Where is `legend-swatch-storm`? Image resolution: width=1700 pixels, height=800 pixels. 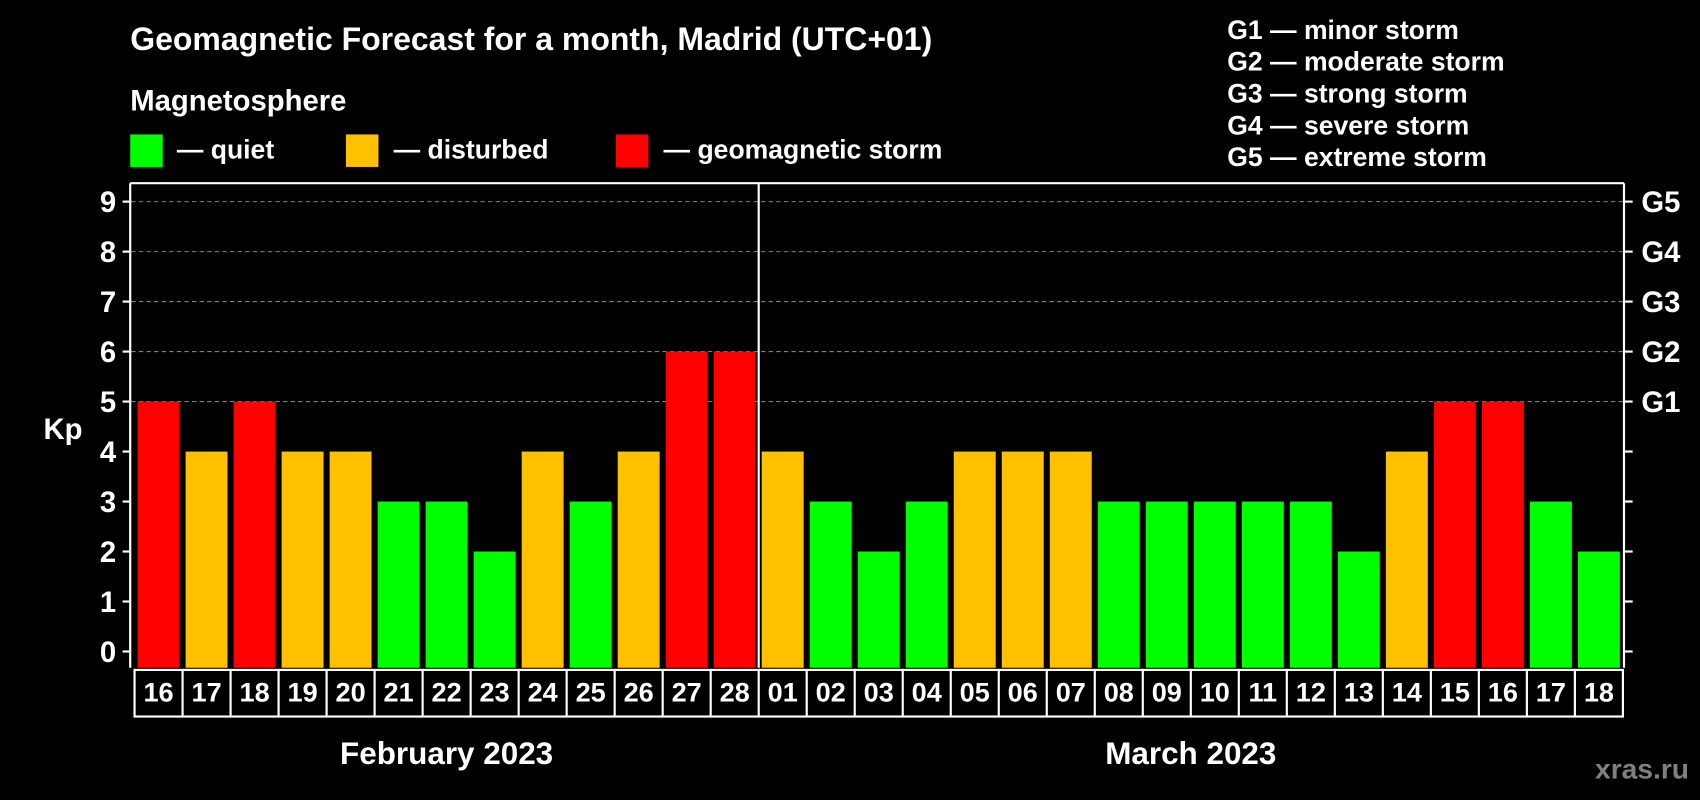
legend-swatch-storm is located at coordinates (632, 150).